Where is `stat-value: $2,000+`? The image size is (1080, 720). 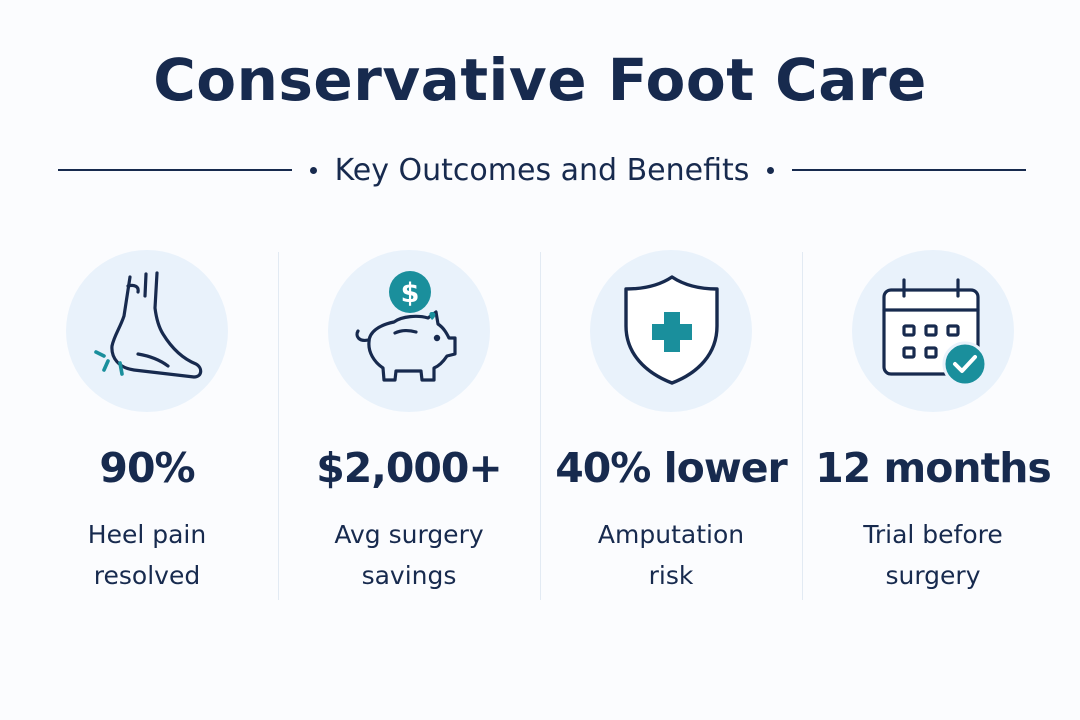
stat-value: $2,000+ is located at coordinates (409, 468).